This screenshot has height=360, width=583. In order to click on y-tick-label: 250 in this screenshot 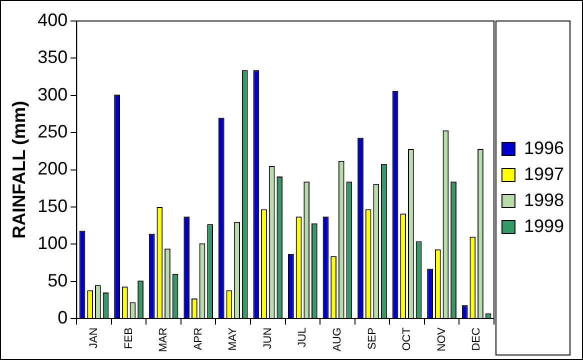, I will do `click(53, 132)`.